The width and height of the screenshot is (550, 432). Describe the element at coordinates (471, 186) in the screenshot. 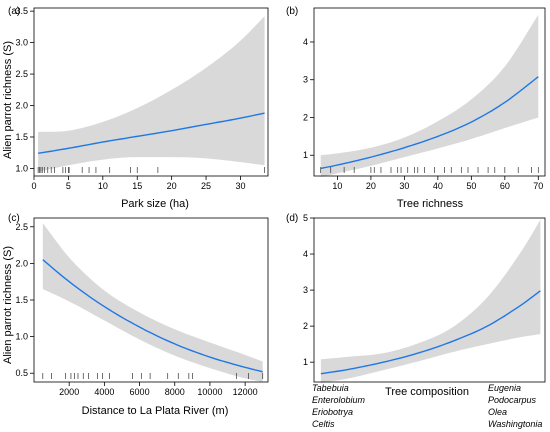

I see `x-tick-label: 50` at that location.